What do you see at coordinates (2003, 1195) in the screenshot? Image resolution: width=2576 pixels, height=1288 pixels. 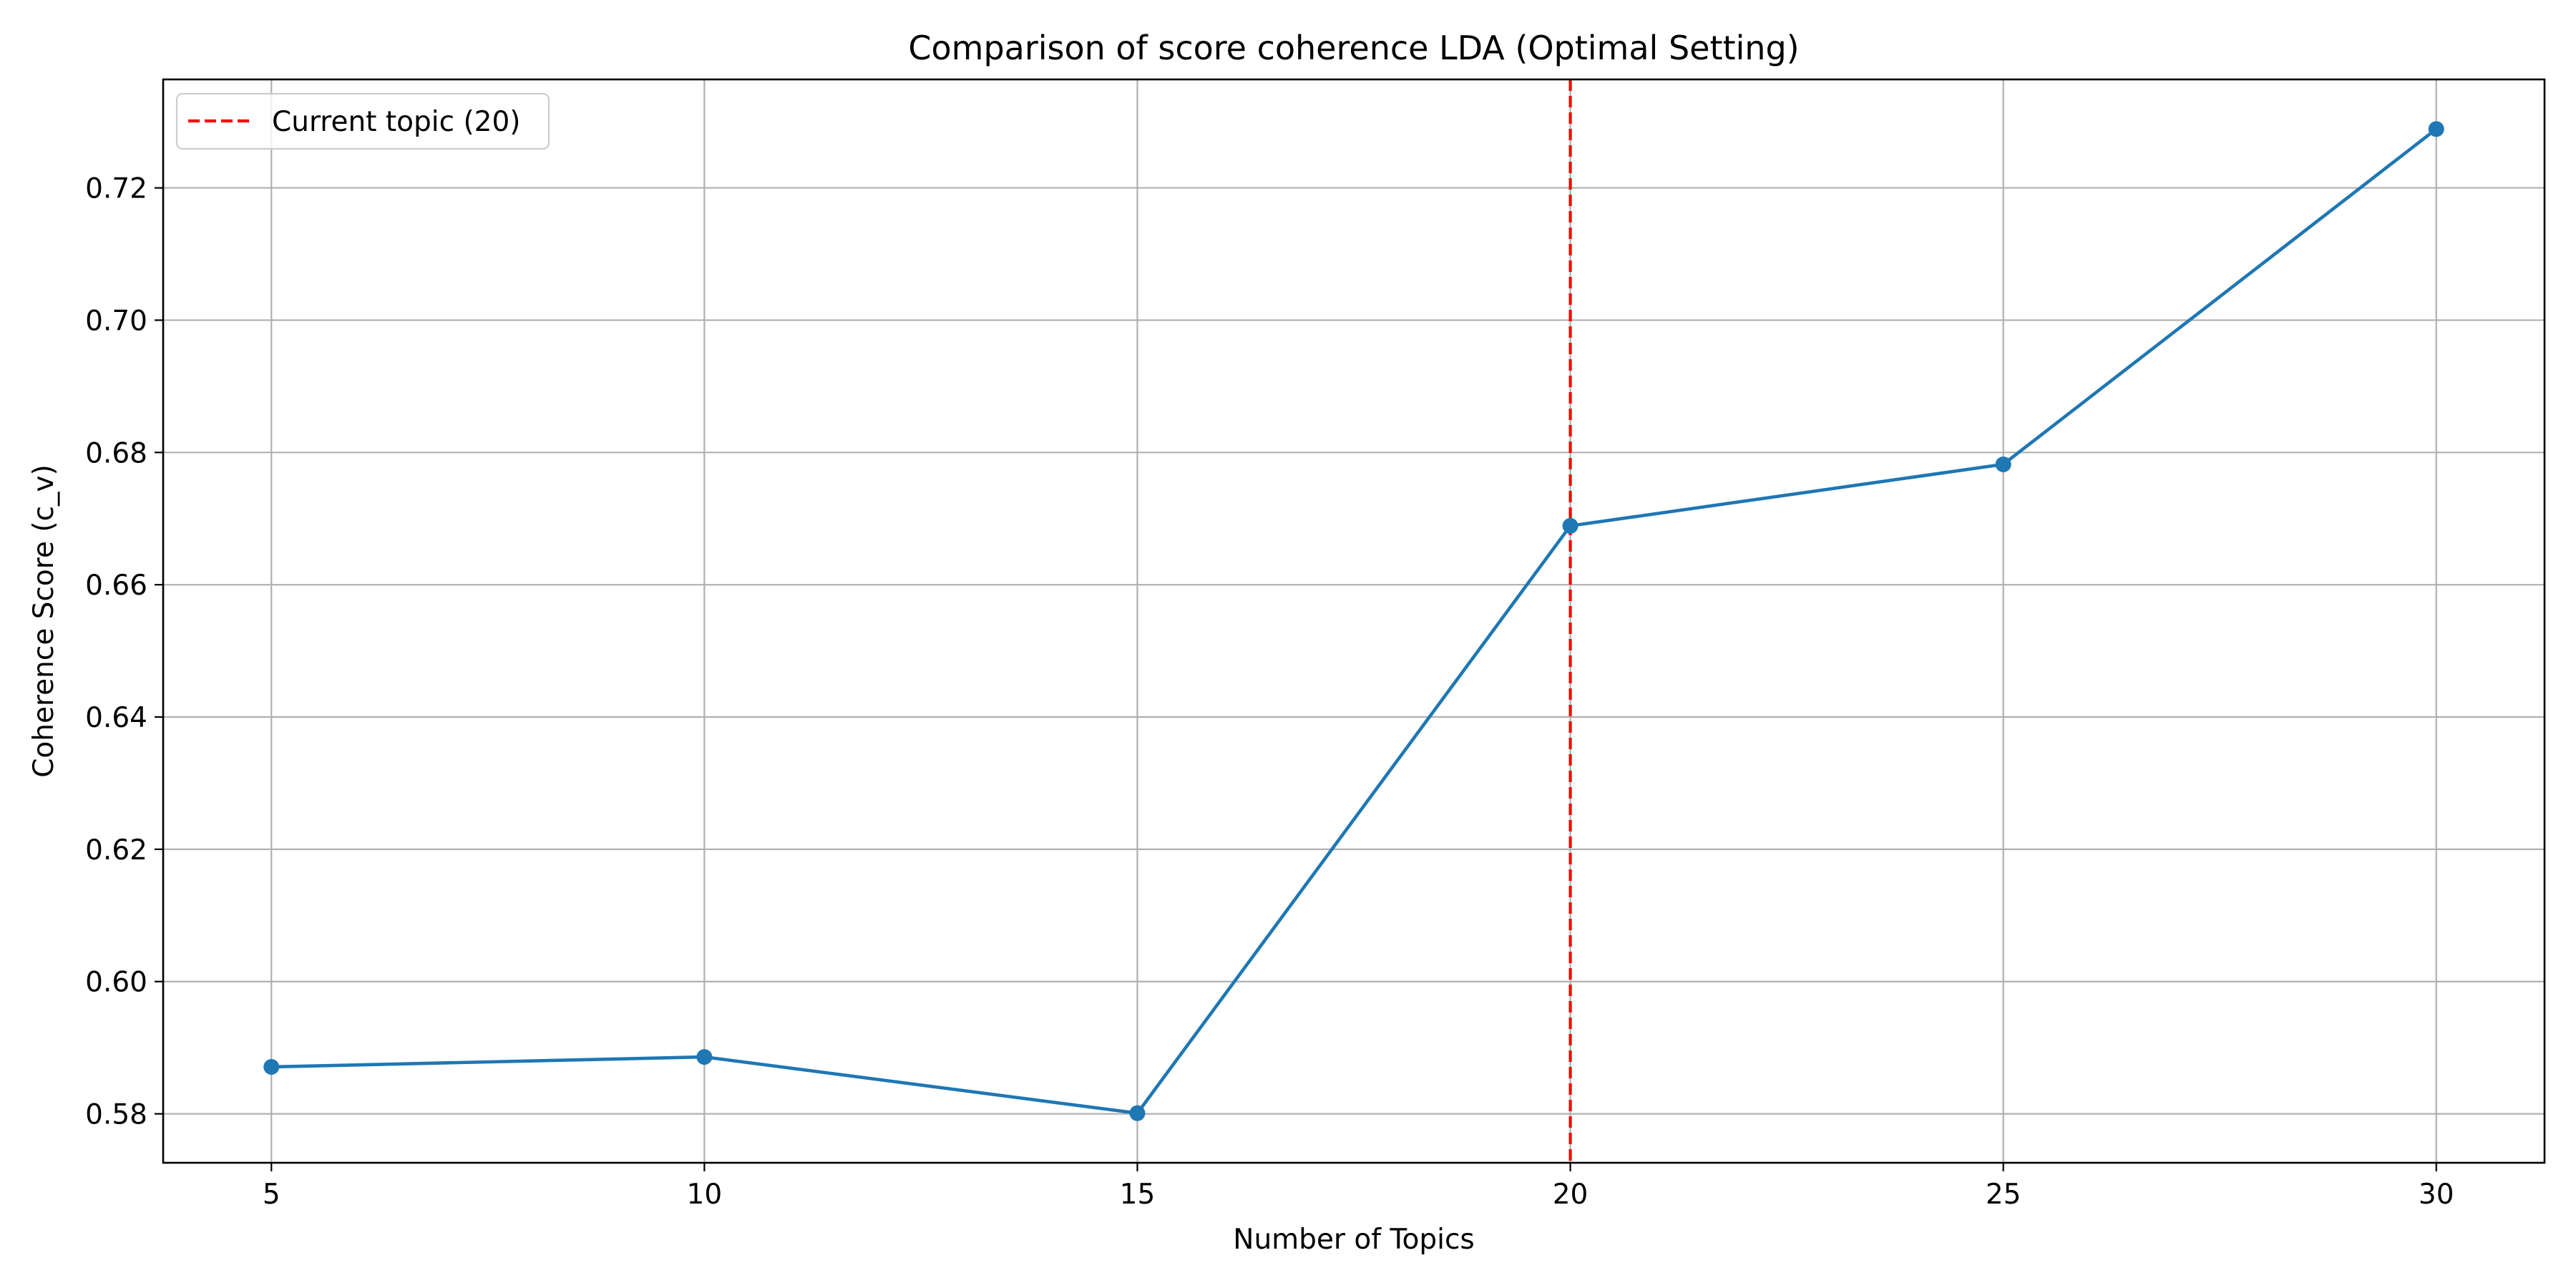 I see `x-tick-label: 25` at bounding box center [2003, 1195].